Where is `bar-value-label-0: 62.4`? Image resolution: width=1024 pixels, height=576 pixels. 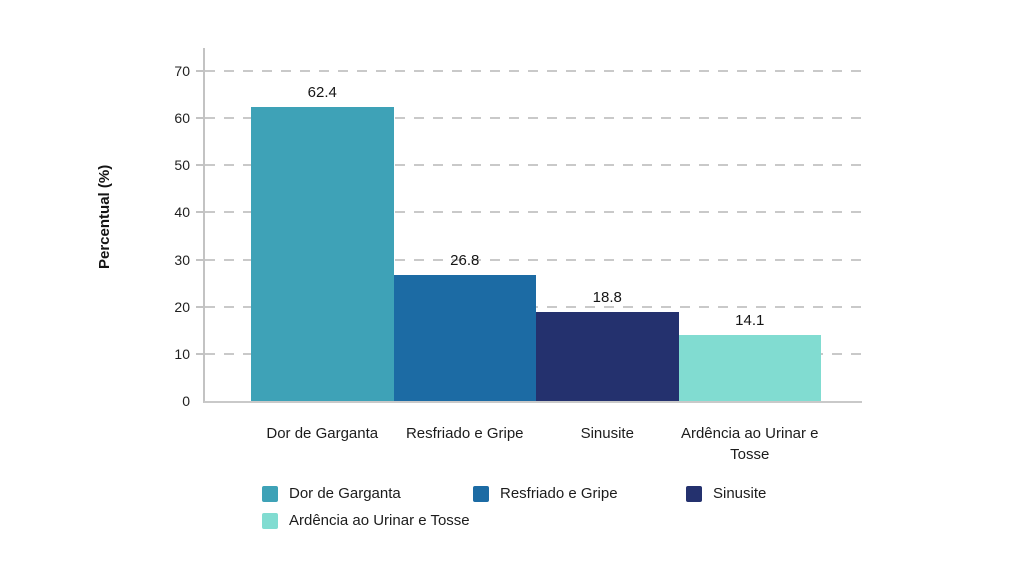
bar-value-label-0: 62.4 is located at coordinates (322, 92).